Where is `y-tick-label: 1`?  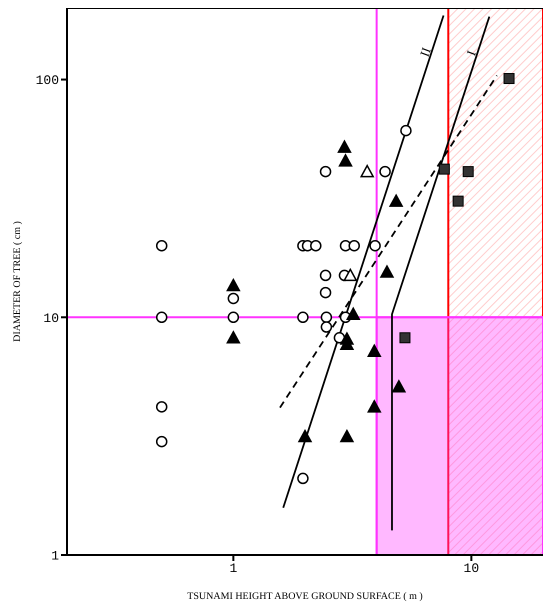
y-tick-label: 1 is located at coordinates (55, 556).